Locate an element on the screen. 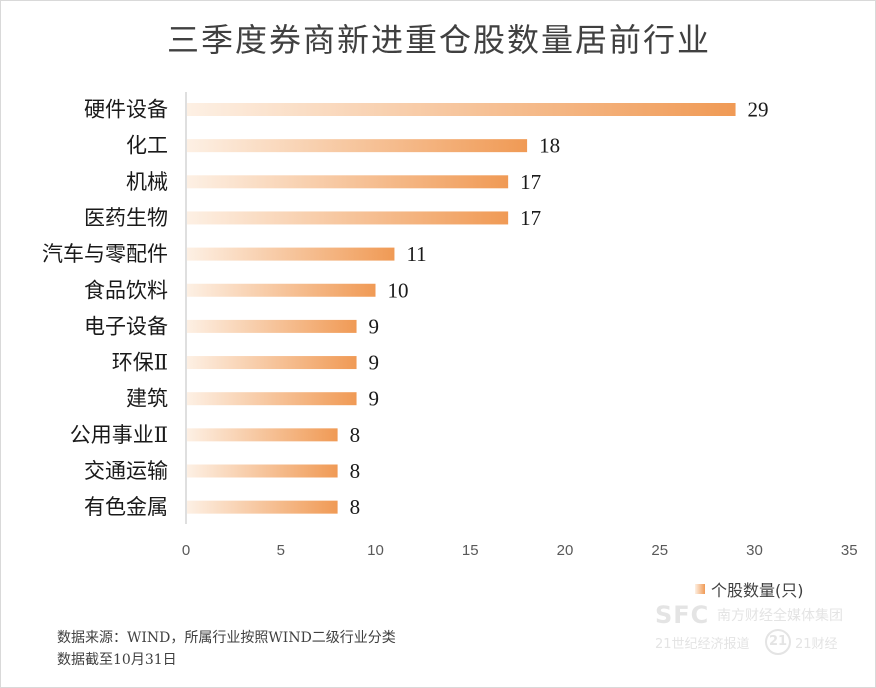 This screenshot has width=876, height=688. source-note: 数据来源：WIND，所属行业按照WIND二级行业分类 数据截至10月31日 is located at coordinates (226, 649).